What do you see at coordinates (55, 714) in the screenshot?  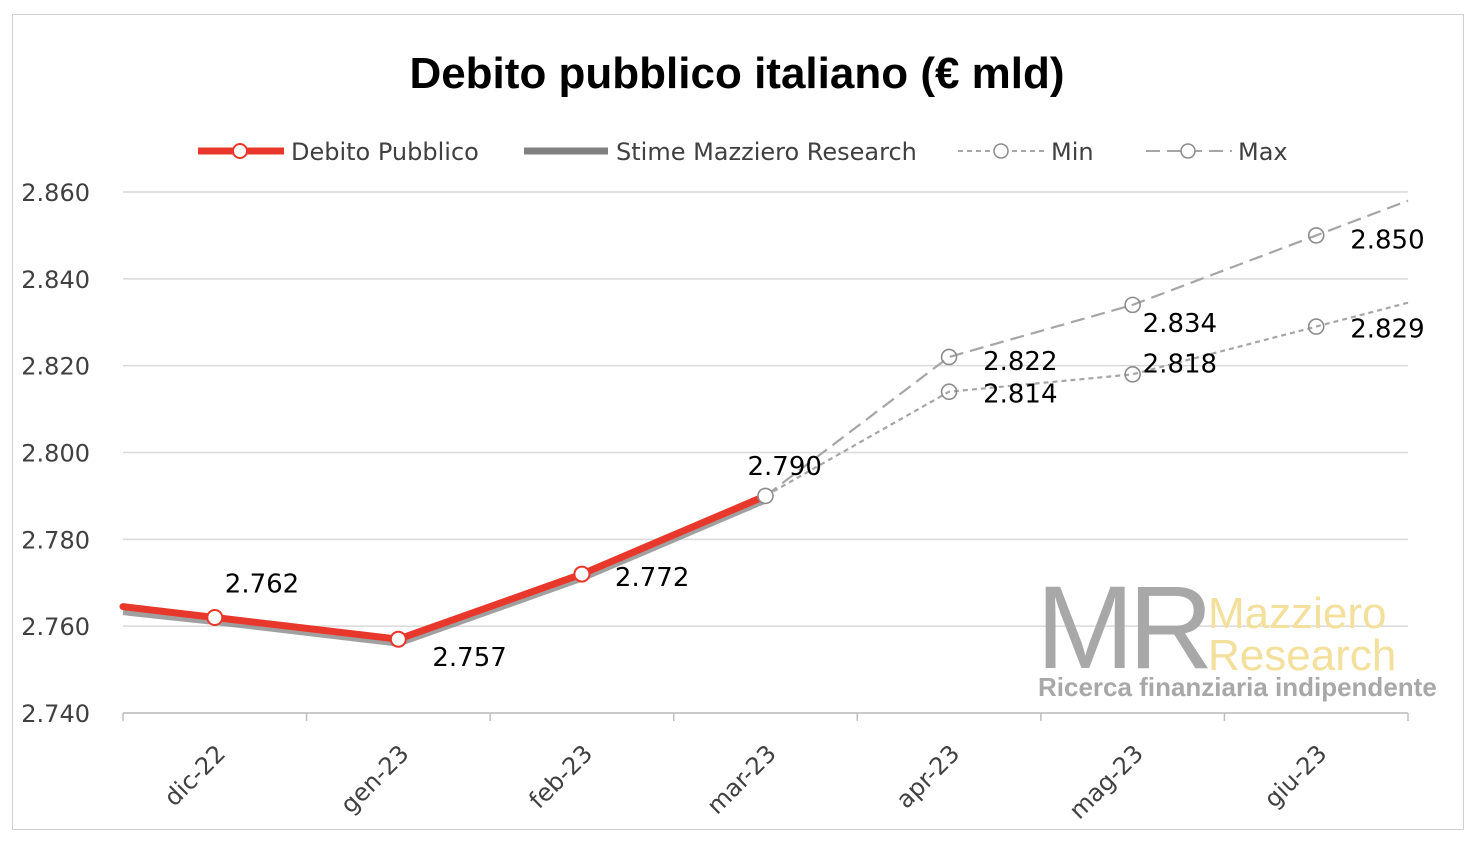 I see `y-tick-label: 2.740` at bounding box center [55, 714].